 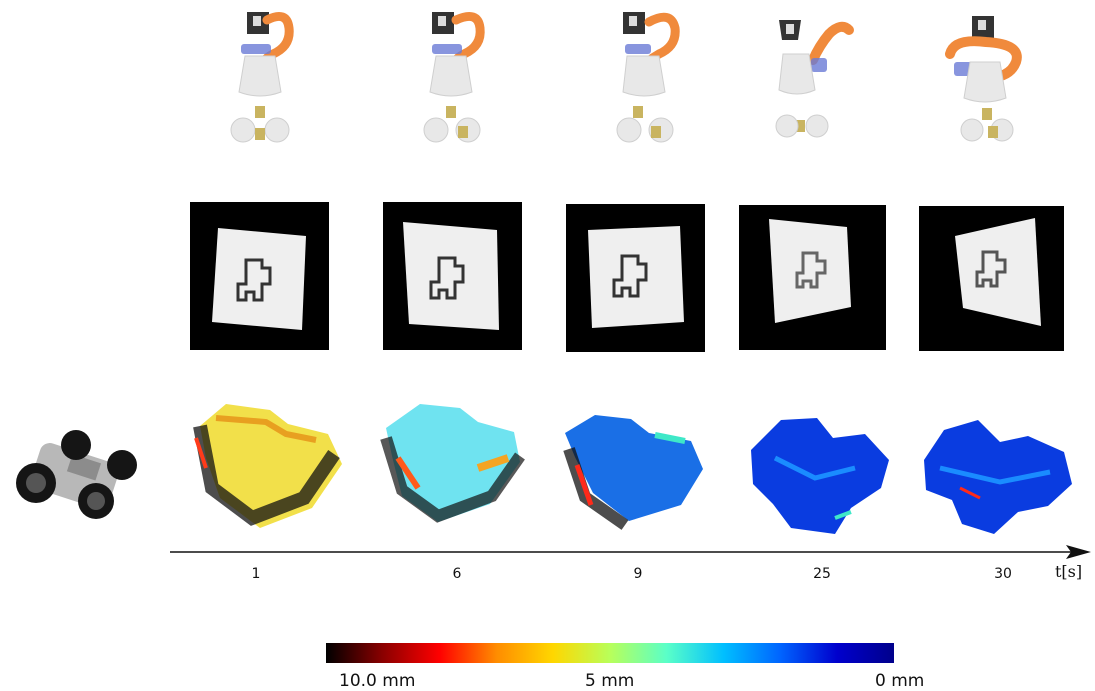 I want to click on colorbar-label-high: 10.0 mm, so click(x=377, y=681).